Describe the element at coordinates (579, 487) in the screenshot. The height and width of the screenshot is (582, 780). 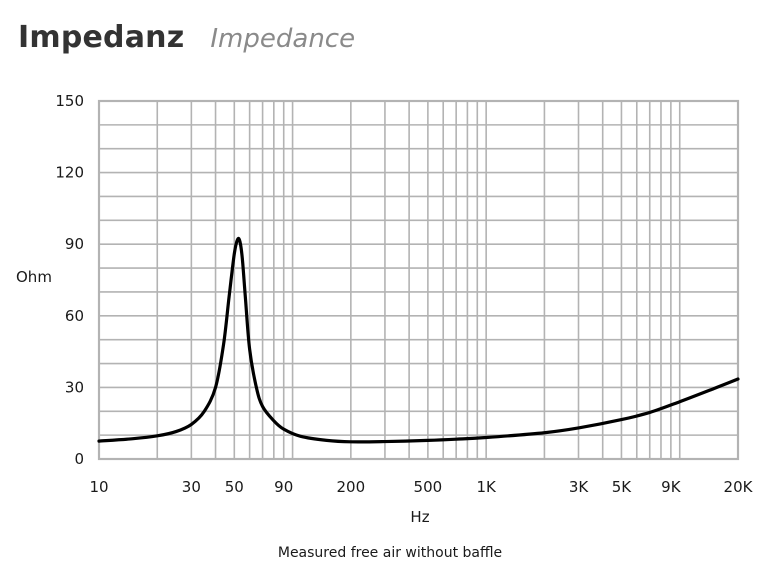
I see `x-tick-label: 3K` at that location.